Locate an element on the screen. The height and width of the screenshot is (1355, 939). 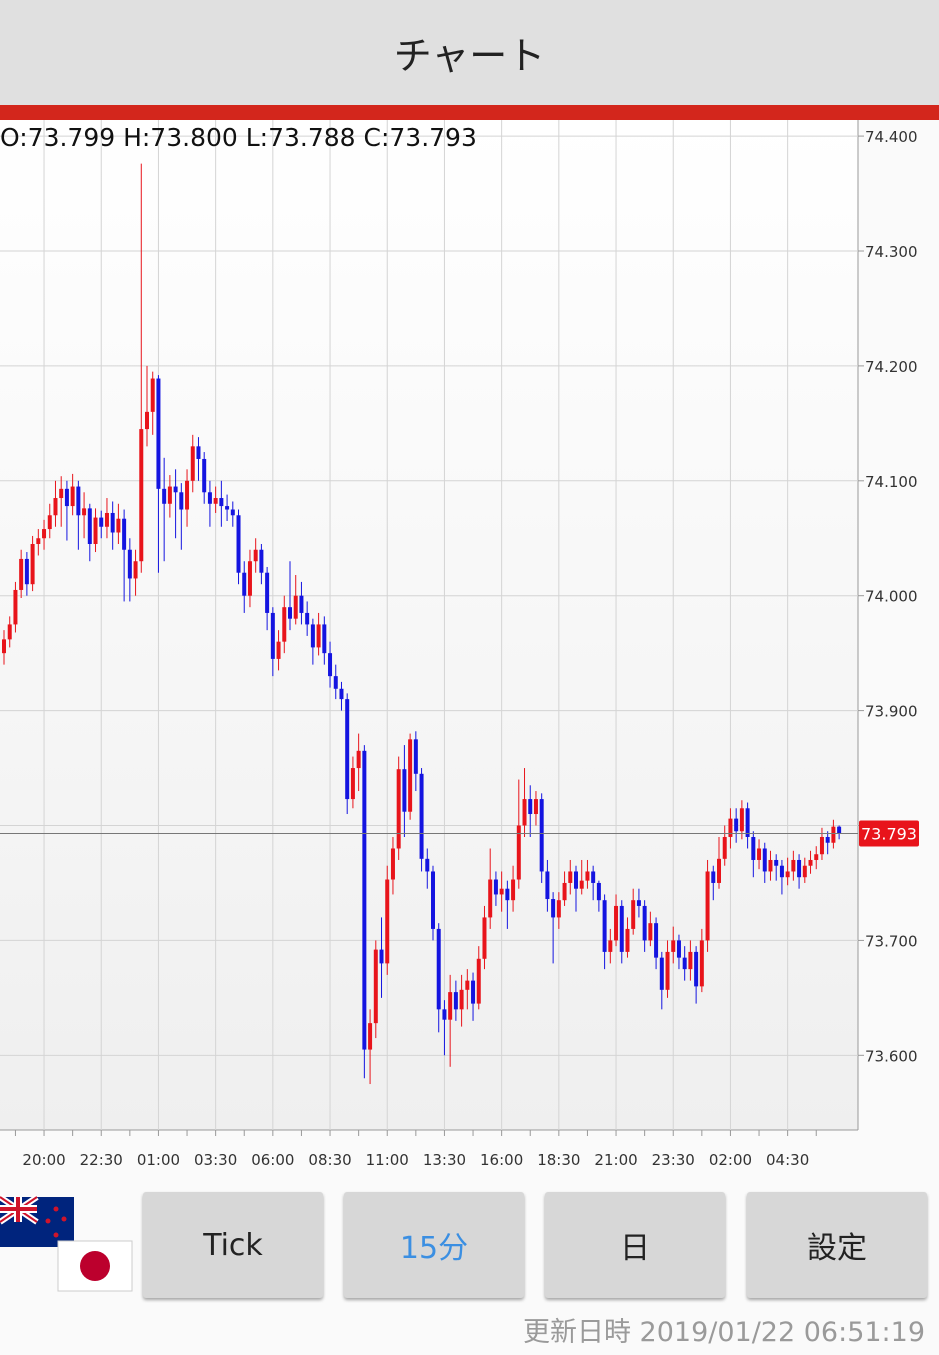
y-tick-label: 74.300 is located at coordinates (891, 252).